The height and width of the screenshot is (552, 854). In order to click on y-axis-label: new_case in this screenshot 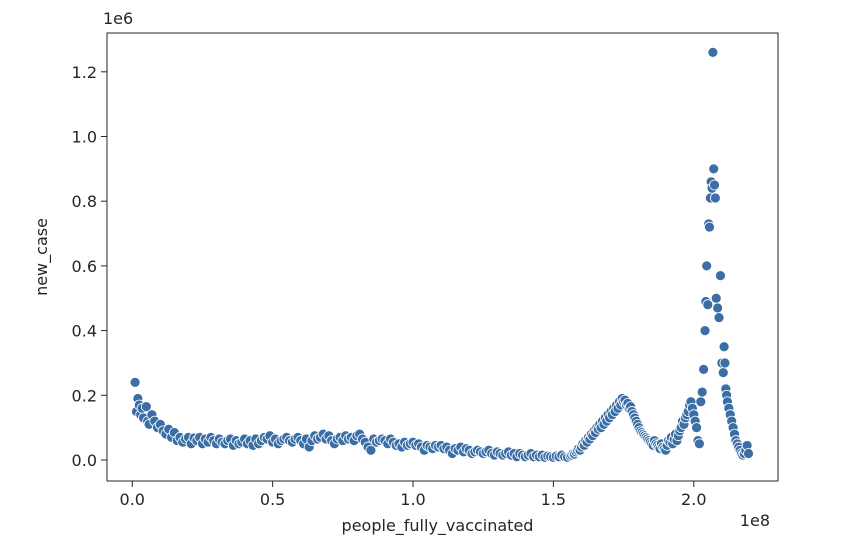, I will do `click(42, 257)`.